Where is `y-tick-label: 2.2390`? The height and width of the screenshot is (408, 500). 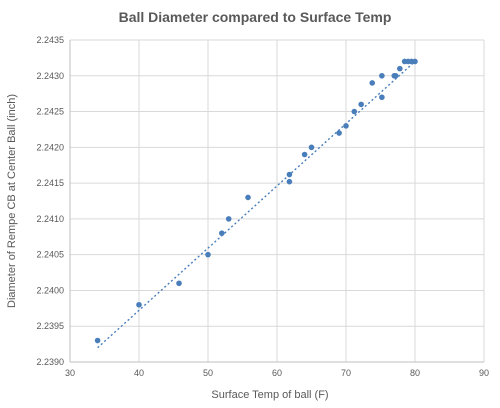
y-tick-label: 2.2390 is located at coordinates (50, 362).